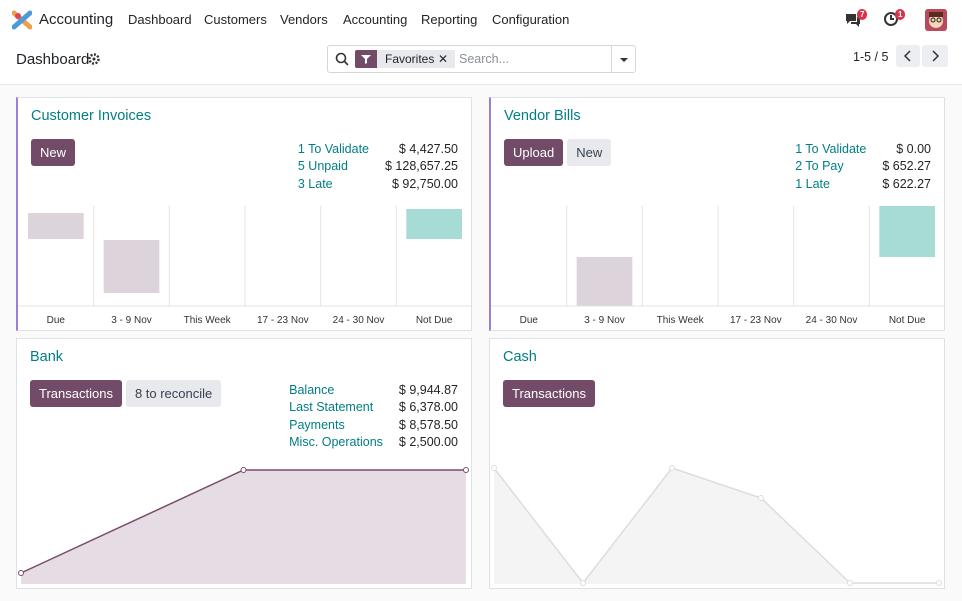  What do you see at coordinates (47, 357) in the screenshot?
I see `card-title: Bank` at bounding box center [47, 357].